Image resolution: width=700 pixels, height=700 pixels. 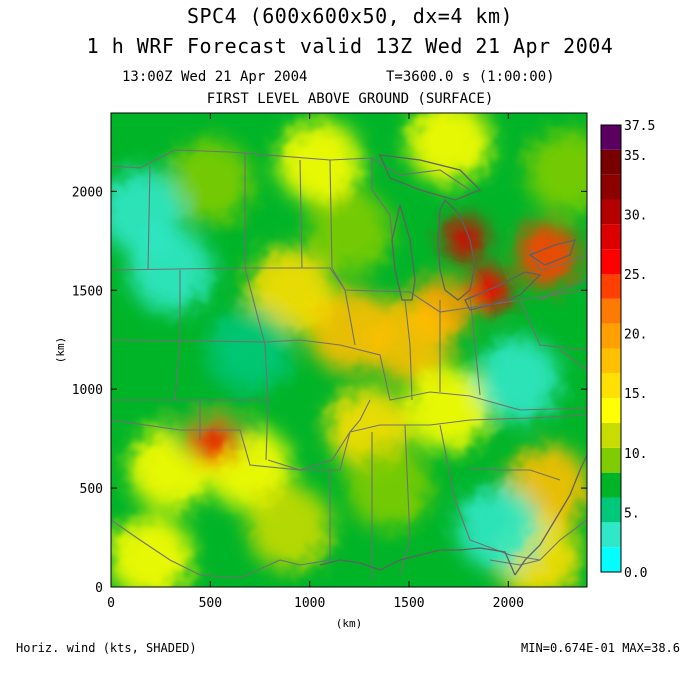 I want to click on colorbar-label: 10., so click(x=635, y=454).